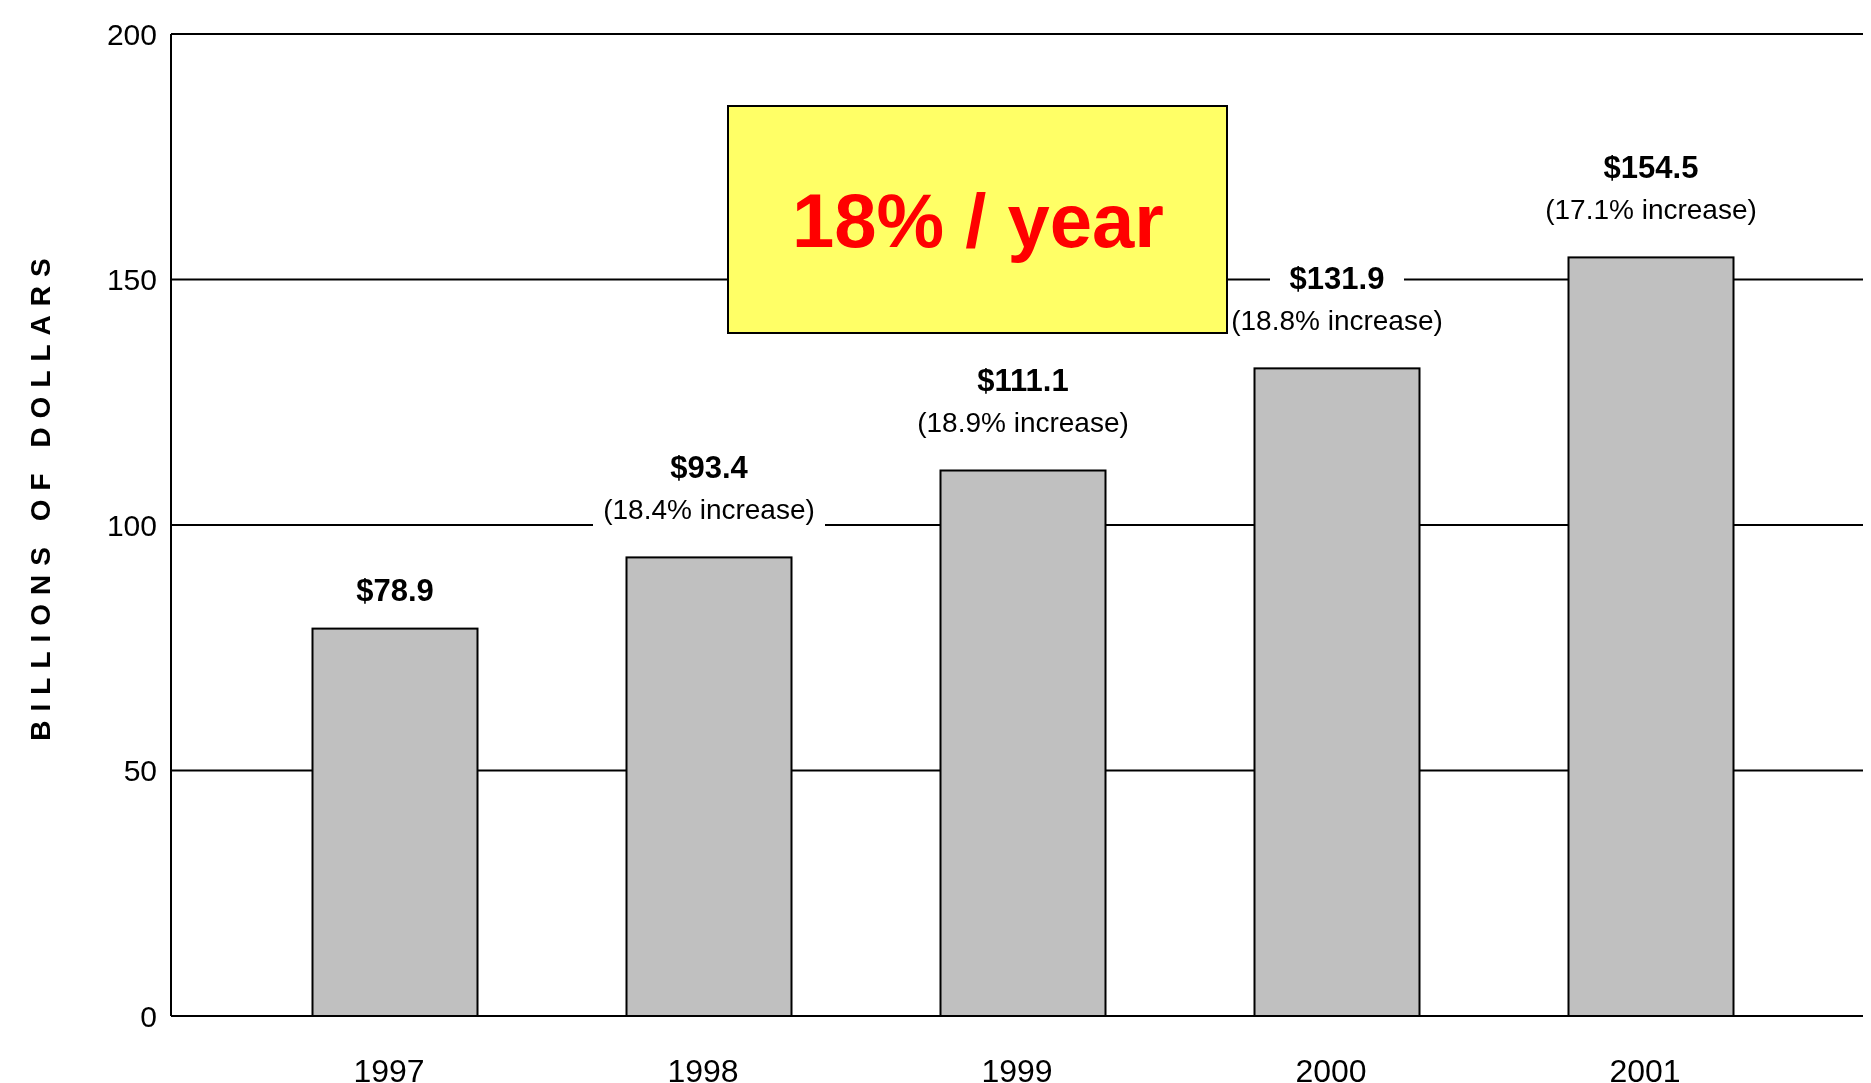 The image size is (1871, 1083). Describe the element at coordinates (709, 510) in the screenshot. I see `annotation: (18.4% increase)` at that location.